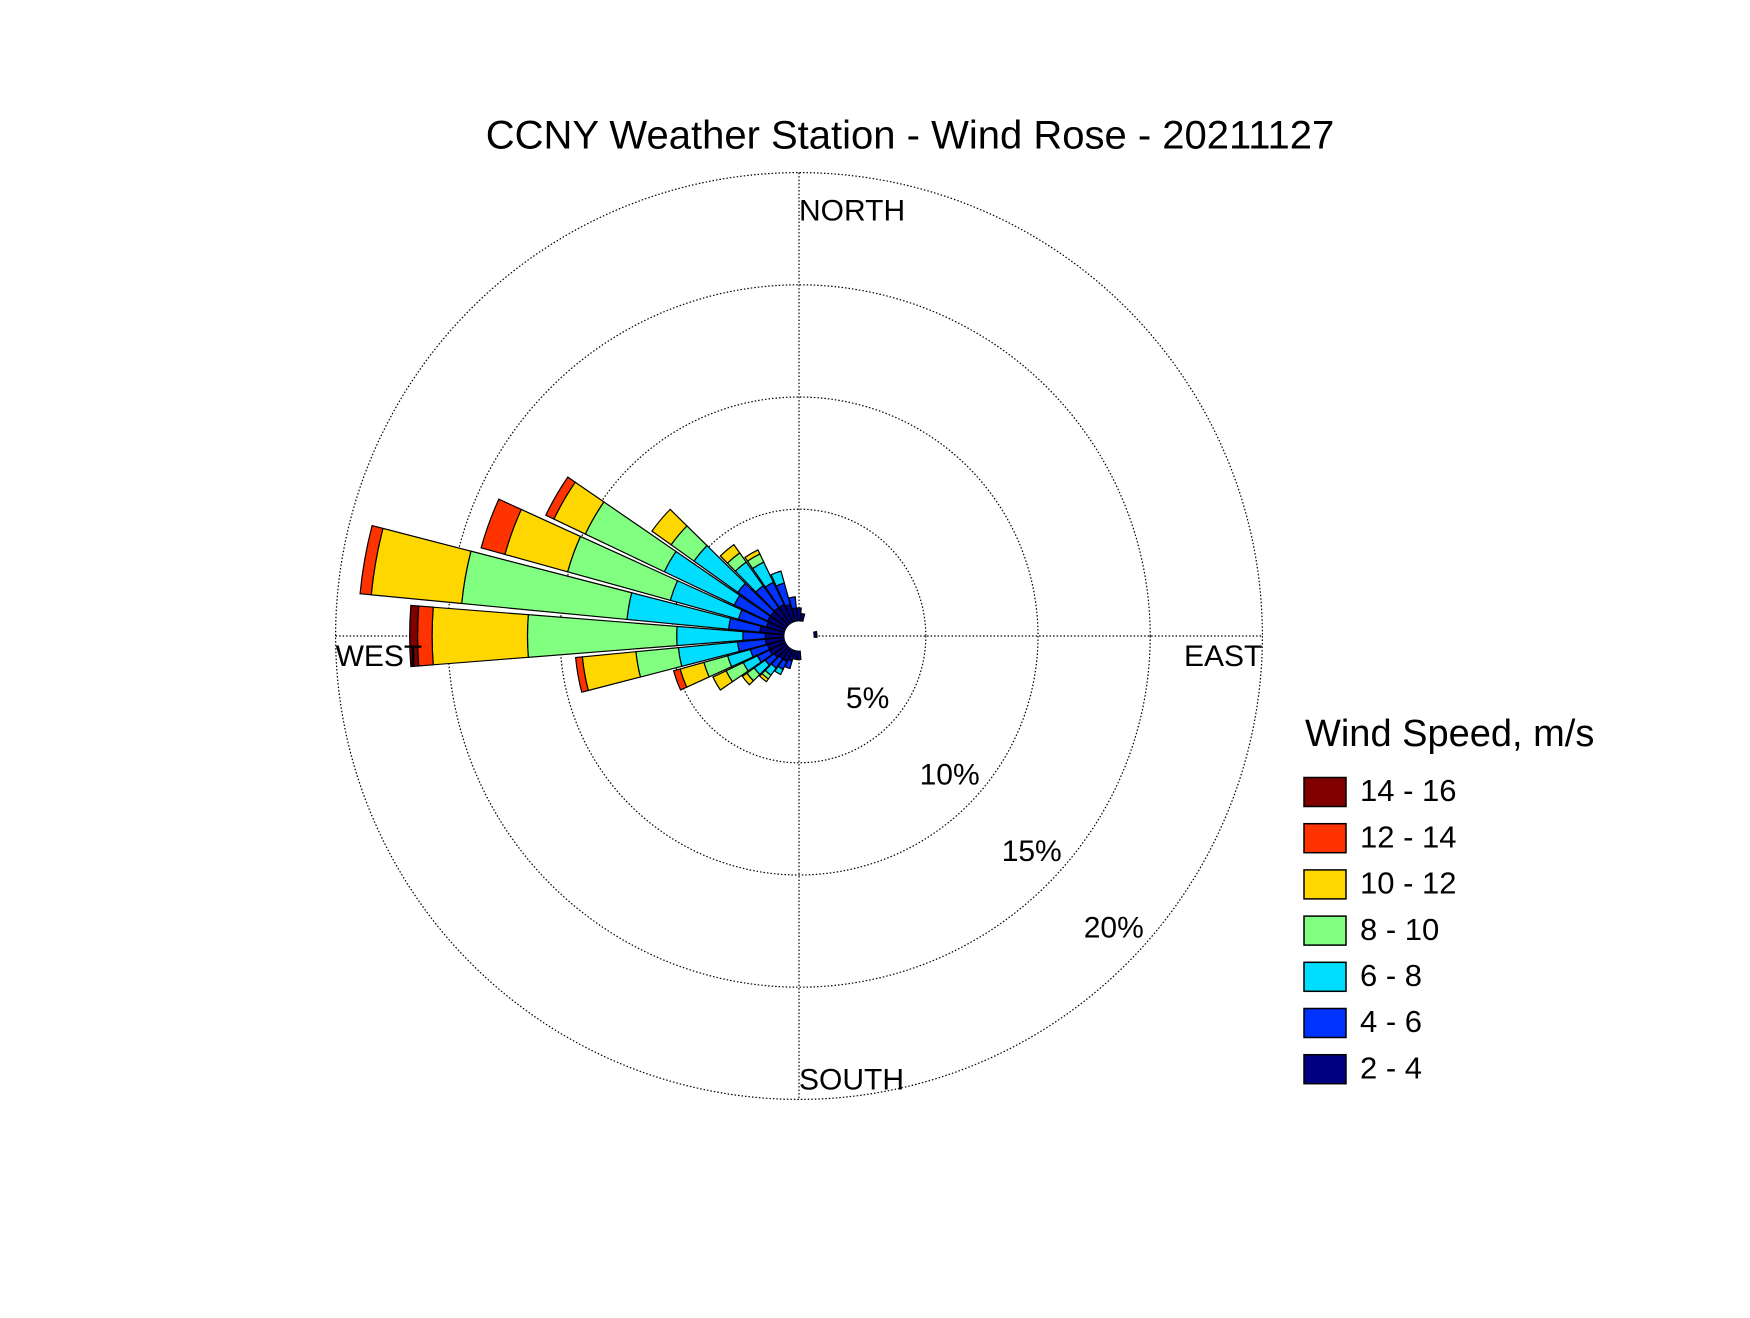  I want to click on legend-label: 14 - 16, so click(1408, 790).